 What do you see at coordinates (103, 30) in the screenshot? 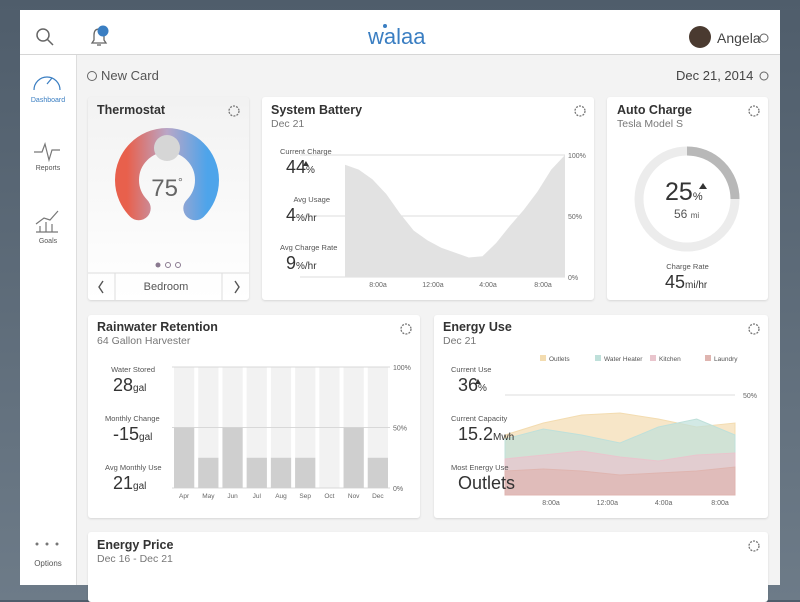
I see `notification-count: 1` at bounding box center [103, 30].